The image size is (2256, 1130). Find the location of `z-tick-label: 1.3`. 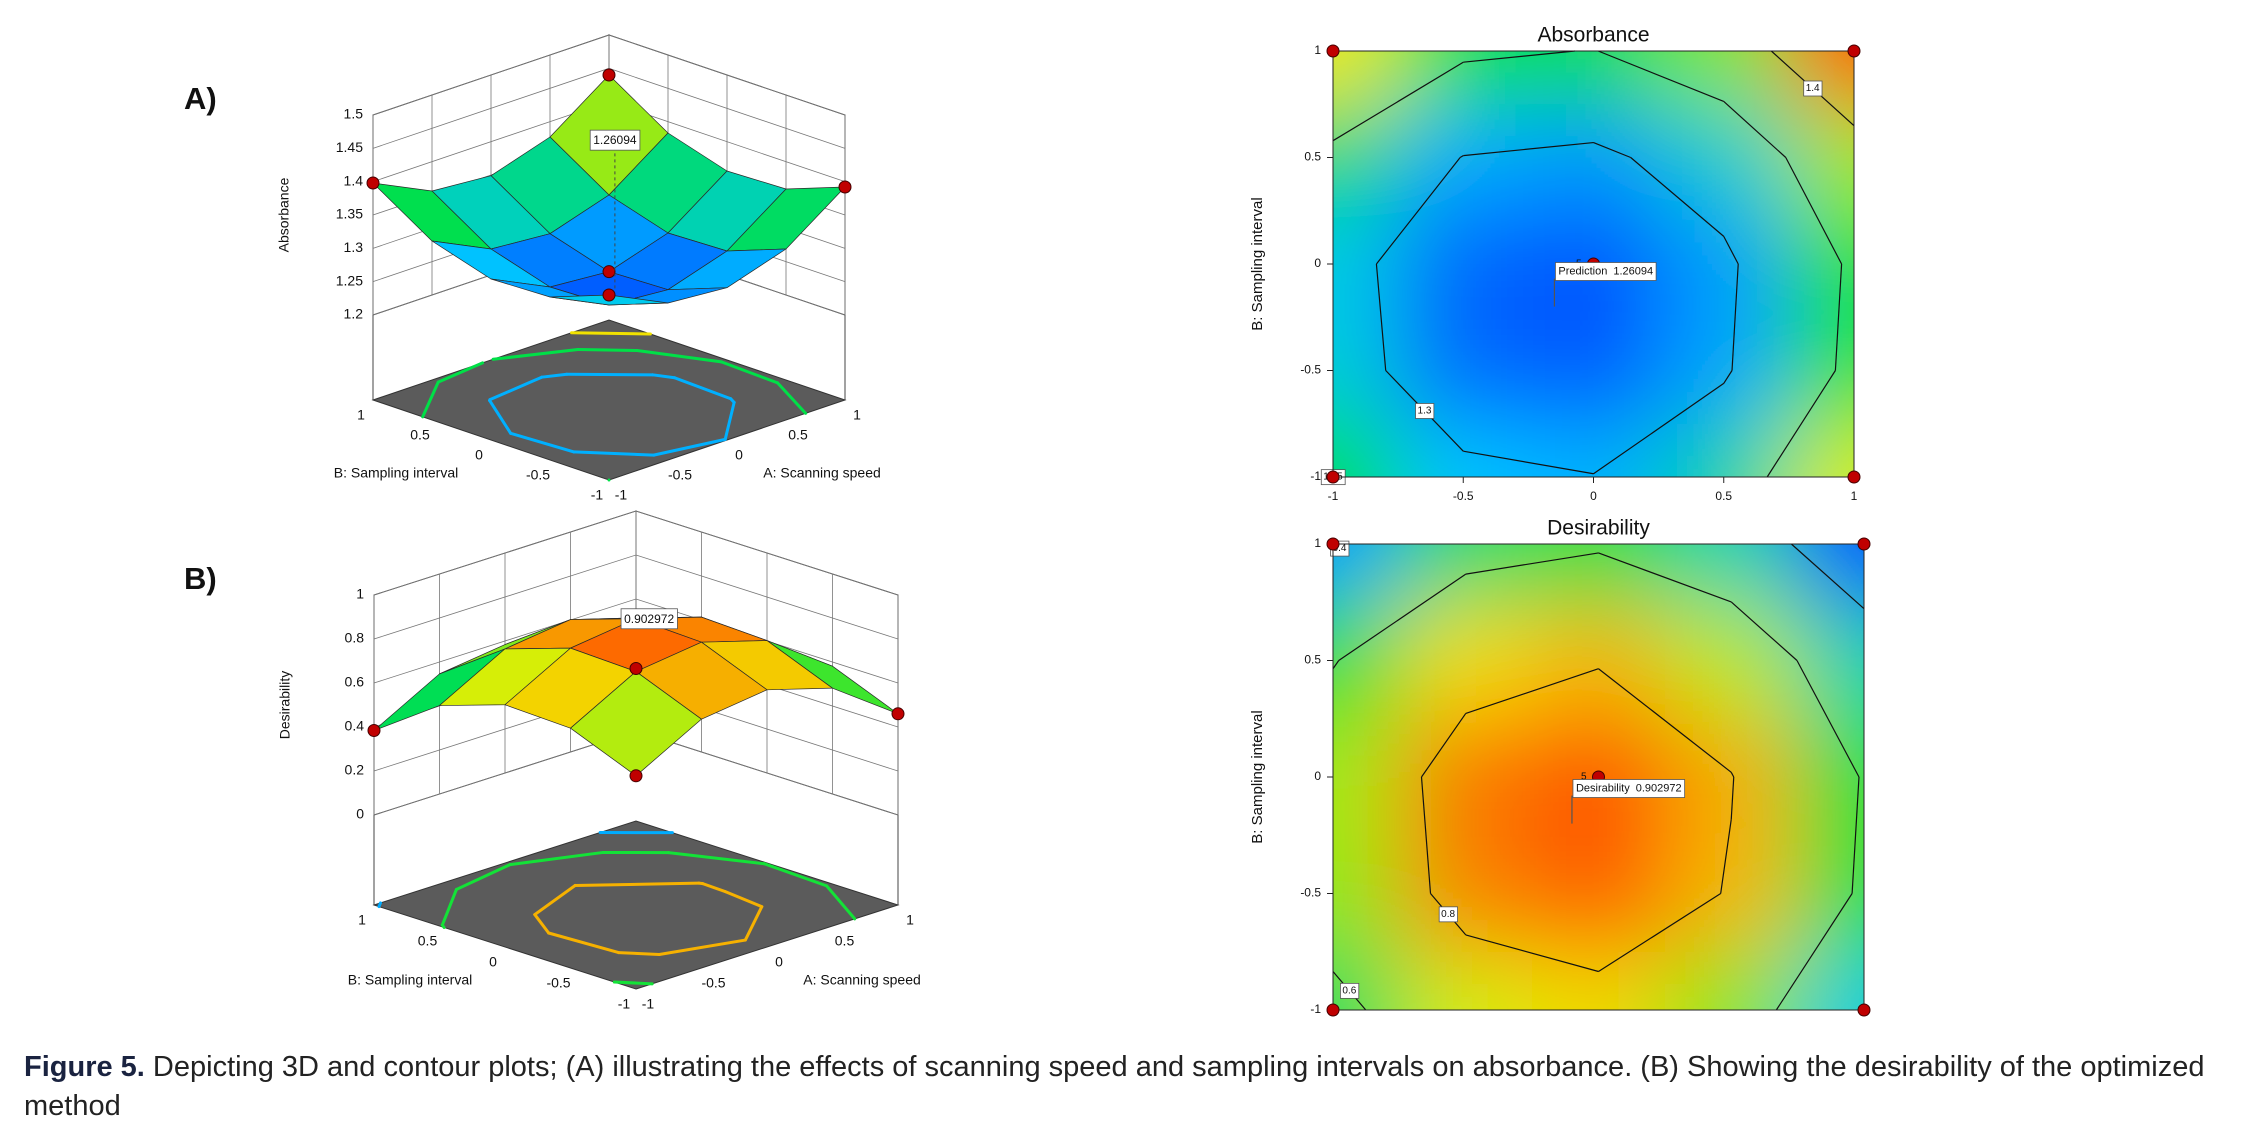

z-tick-label: 1.3 is located at coordinates (354, 247).